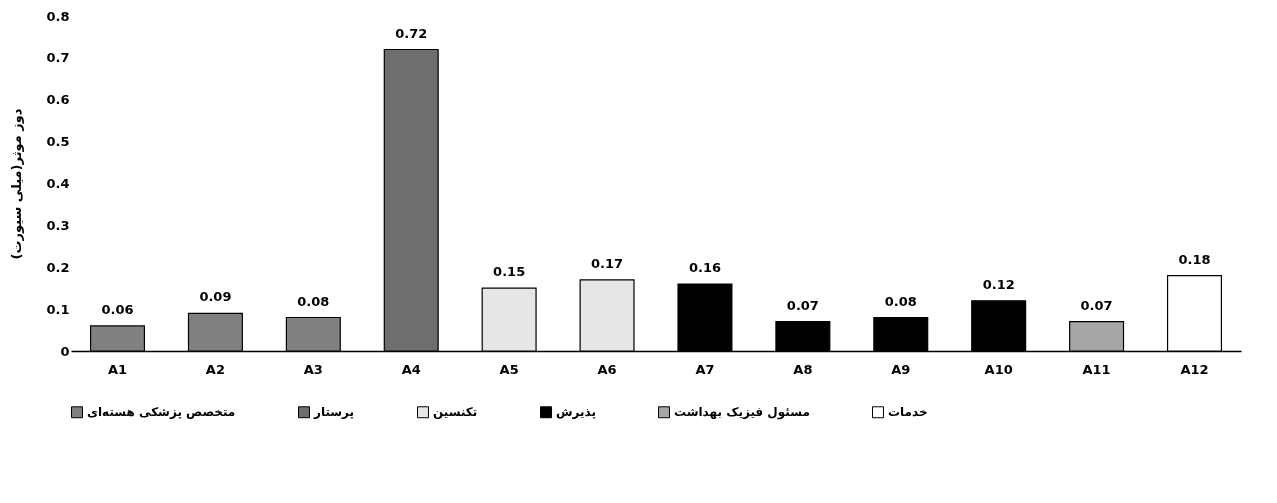  I want to click on data-label: 0.06, so click(117, 309).